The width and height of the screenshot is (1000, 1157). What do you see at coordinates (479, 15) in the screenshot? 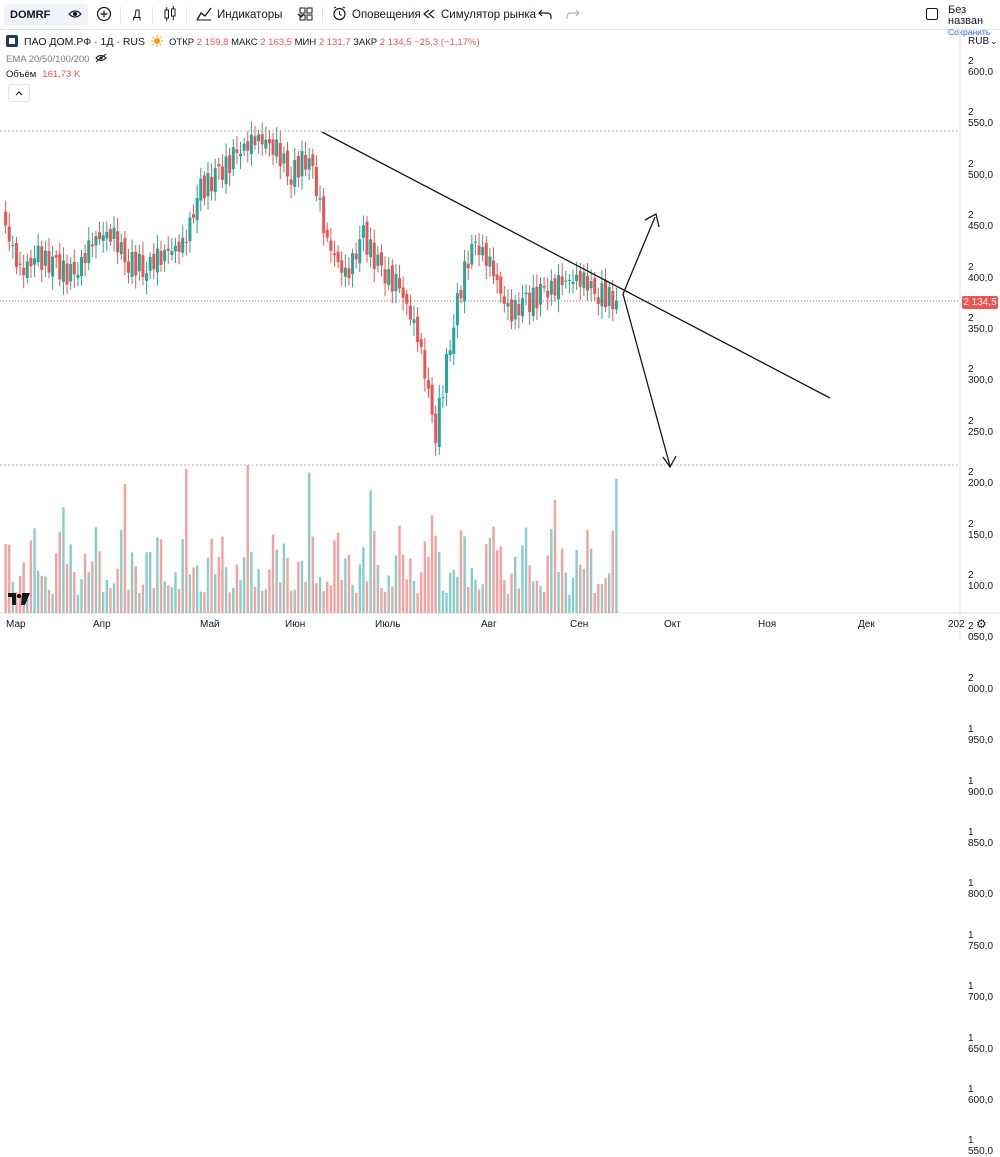
I see `replay-button: Симулятор рынка` at bounding box center [479, 15].